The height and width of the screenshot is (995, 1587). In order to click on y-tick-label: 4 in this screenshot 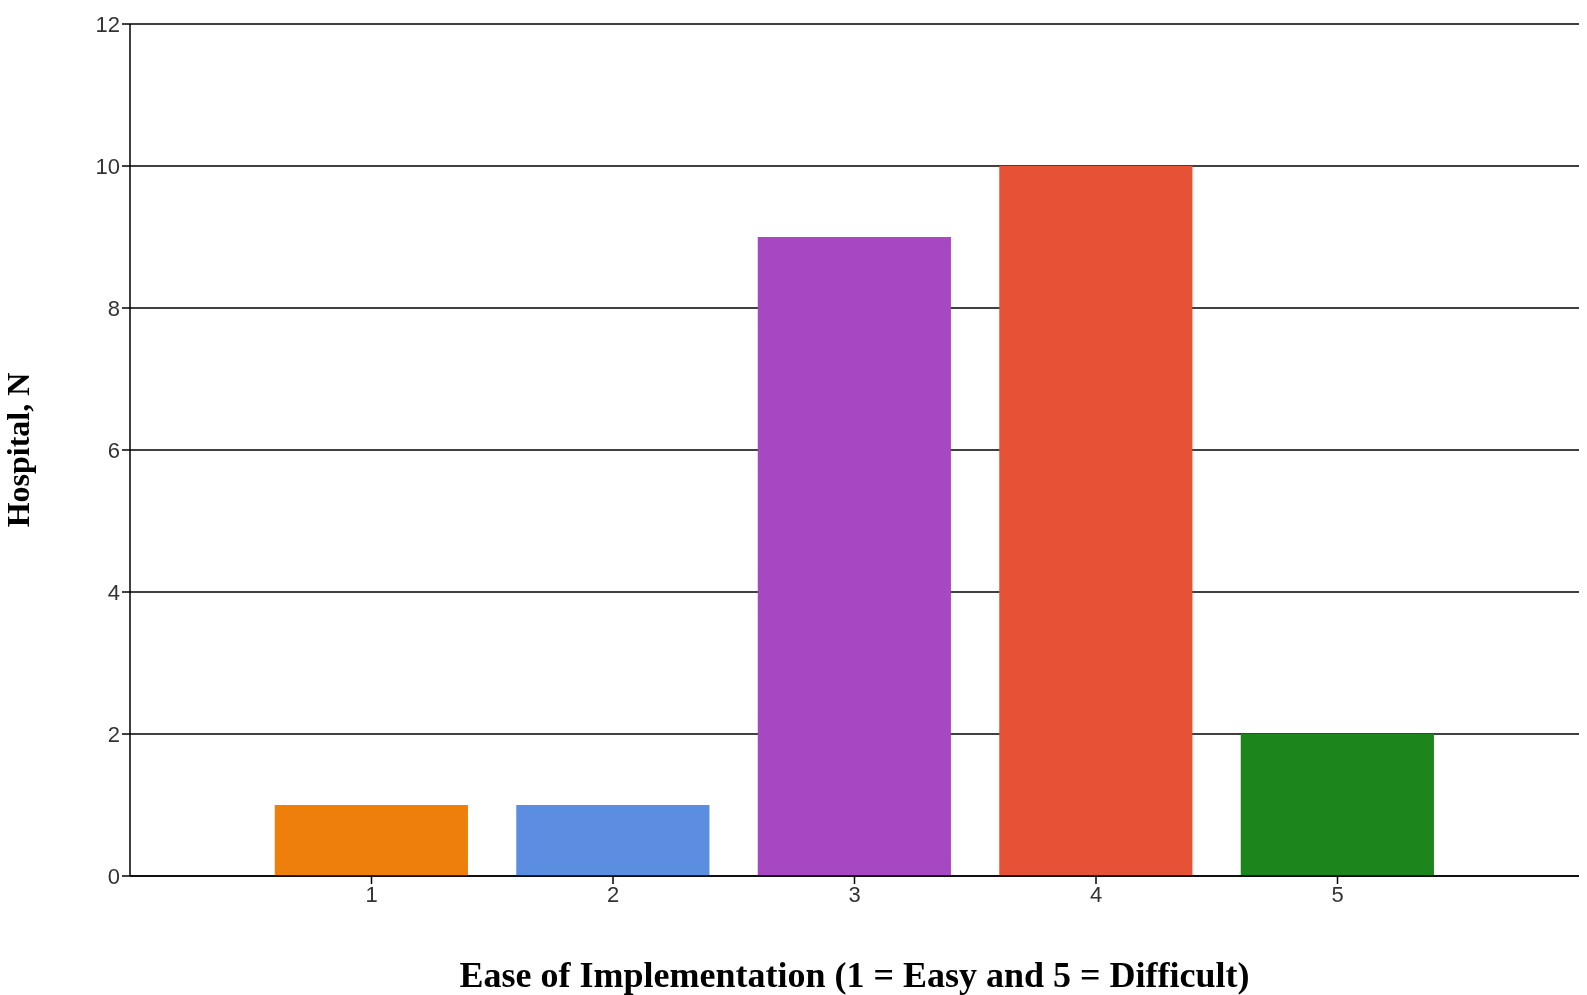, I will do `click(113, 592)`.